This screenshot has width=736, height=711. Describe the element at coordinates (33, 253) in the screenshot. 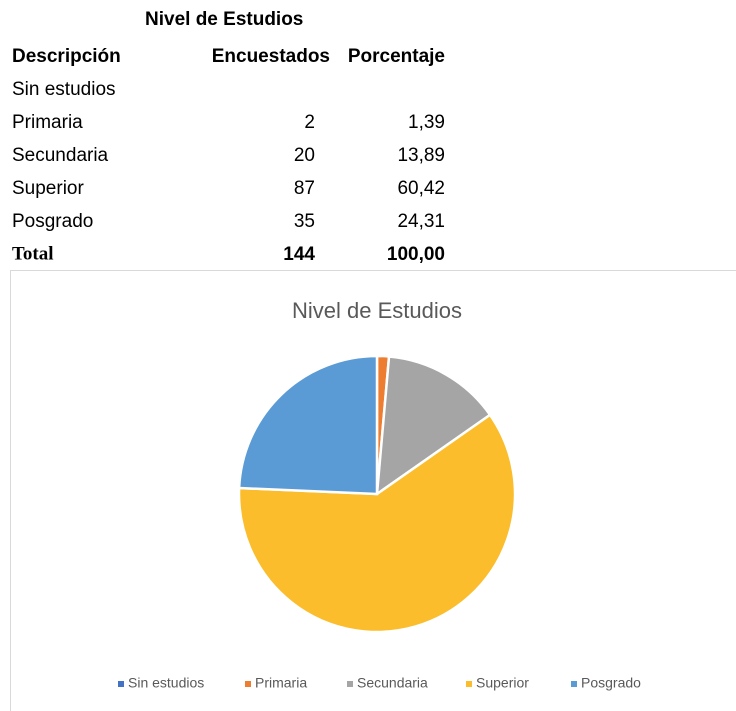

I see `total-cell: Total` at that location.